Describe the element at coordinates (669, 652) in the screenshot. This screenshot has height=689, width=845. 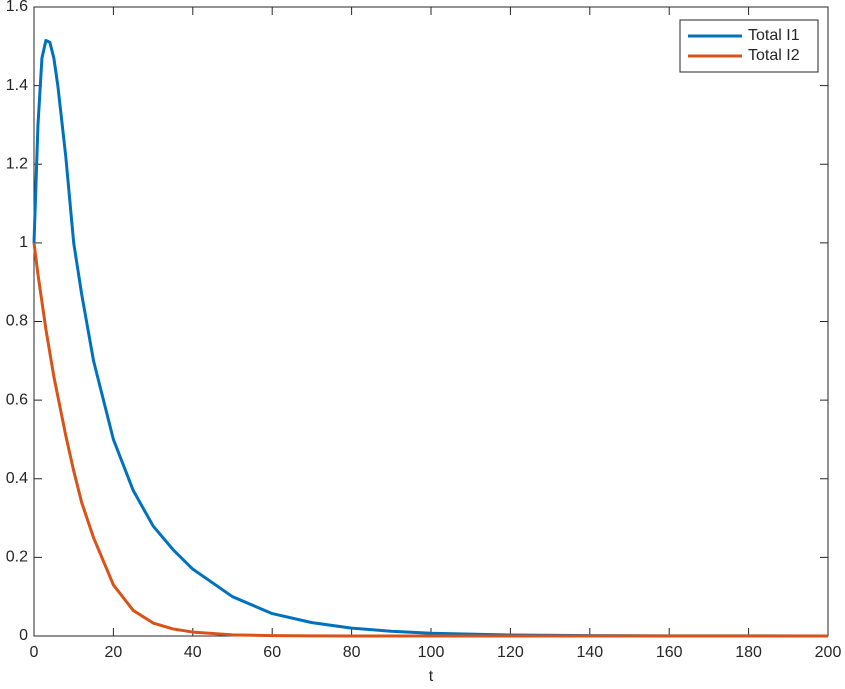
I see `x-tick-label: 160` at that location.